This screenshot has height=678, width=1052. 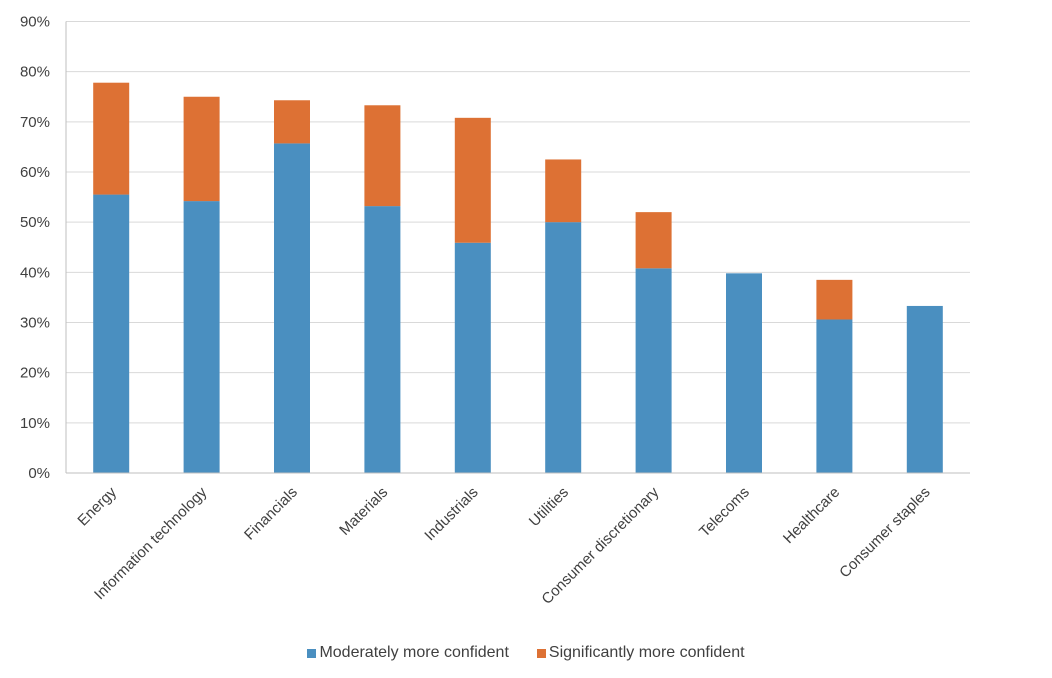 What do you see at coordinates (563, 347) in the screenshot?
I see `bar-moderately-utilities` at bounding box center [563, 347].